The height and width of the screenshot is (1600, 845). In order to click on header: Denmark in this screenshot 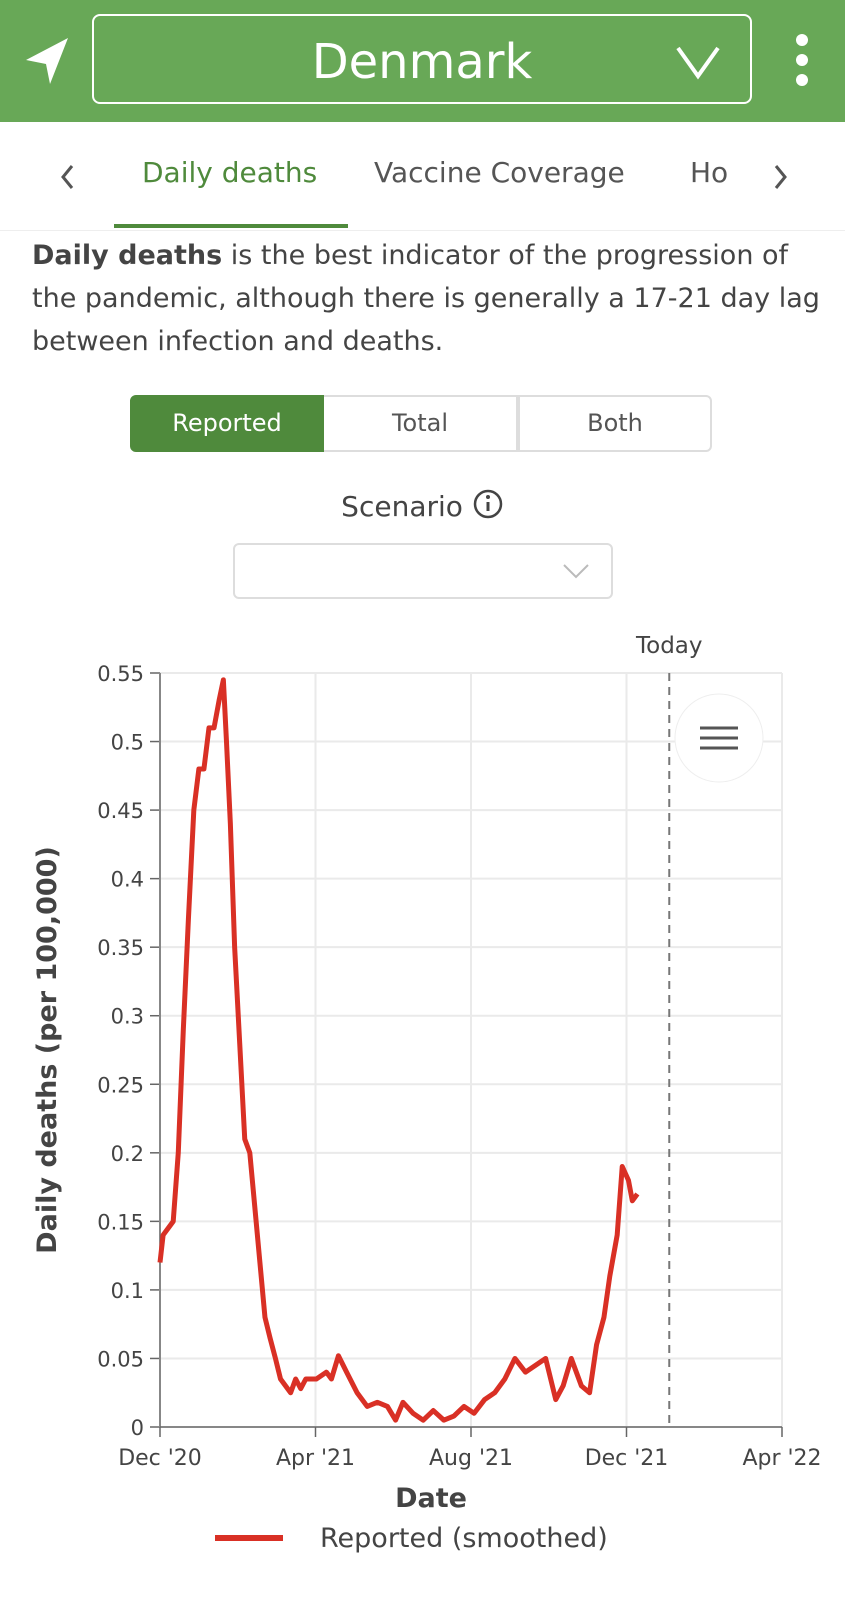, I will do `click(422, 61)`.